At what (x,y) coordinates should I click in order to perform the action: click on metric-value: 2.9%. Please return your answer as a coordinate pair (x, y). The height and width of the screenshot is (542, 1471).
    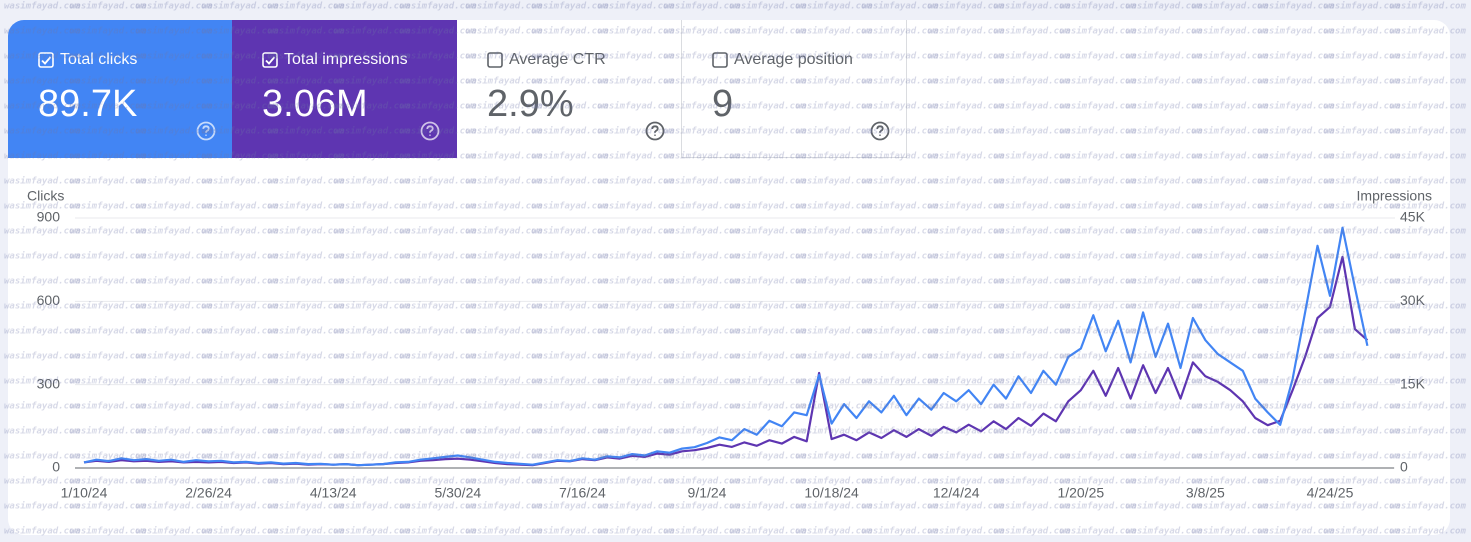
    Looking at the image, I should click on (530, 104).